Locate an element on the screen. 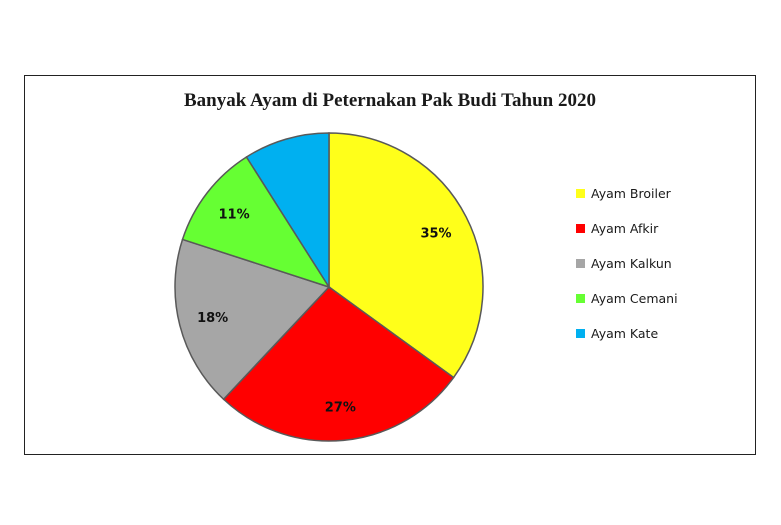  legend-label: Ayam Broiler is located at coordinates (631, 193).